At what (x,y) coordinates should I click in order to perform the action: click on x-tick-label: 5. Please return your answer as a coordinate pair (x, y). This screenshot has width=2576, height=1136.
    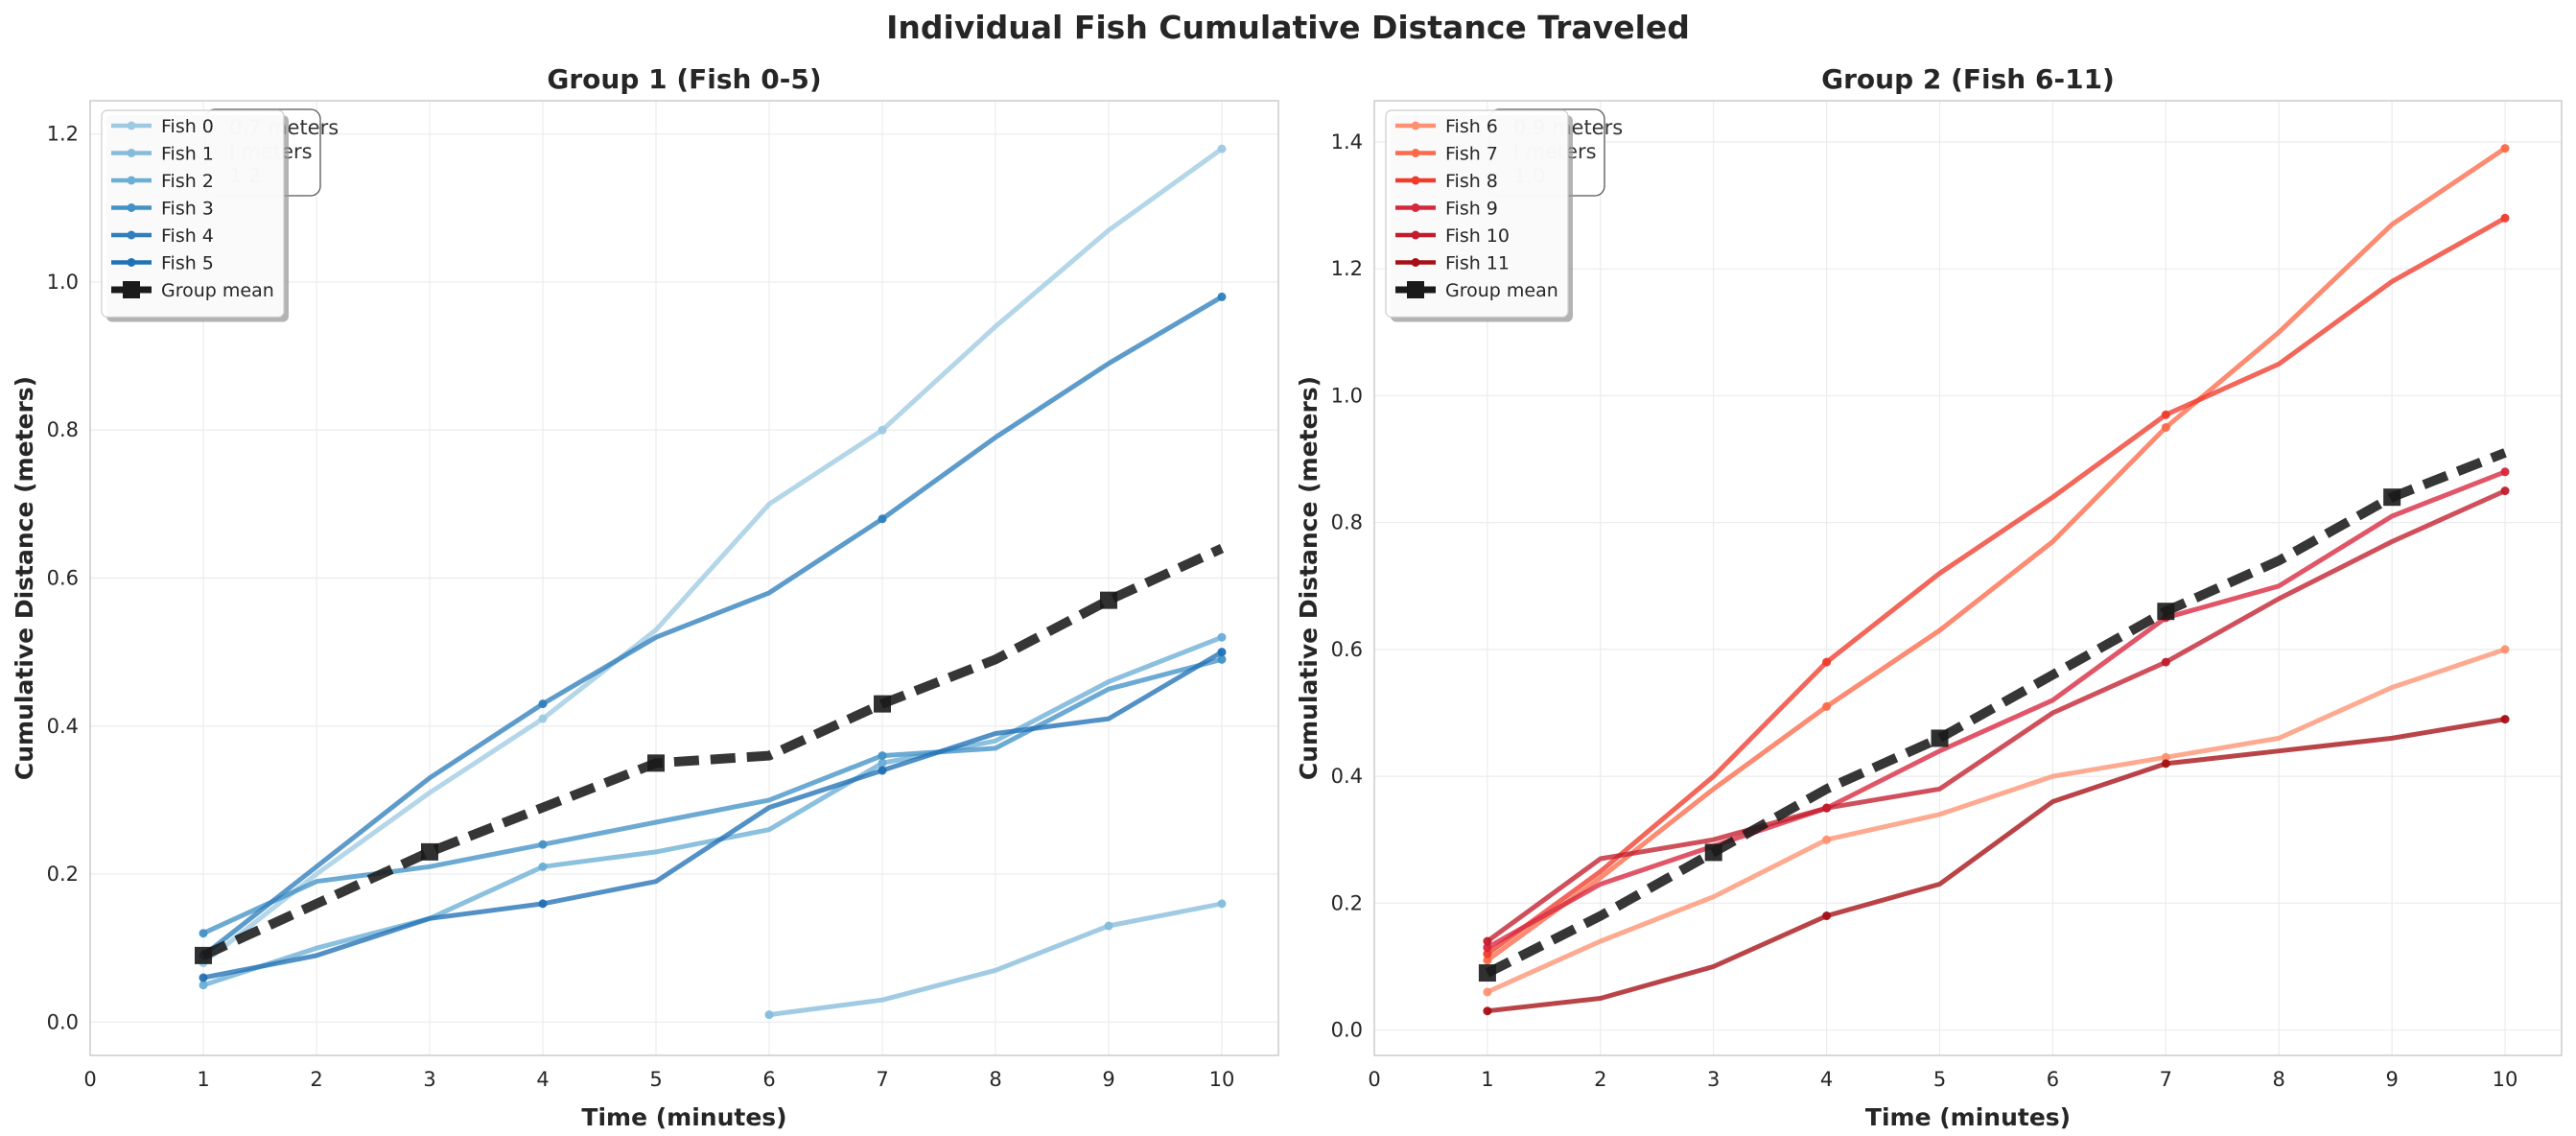
    Looking at the image, I should click on (1939, 1079).